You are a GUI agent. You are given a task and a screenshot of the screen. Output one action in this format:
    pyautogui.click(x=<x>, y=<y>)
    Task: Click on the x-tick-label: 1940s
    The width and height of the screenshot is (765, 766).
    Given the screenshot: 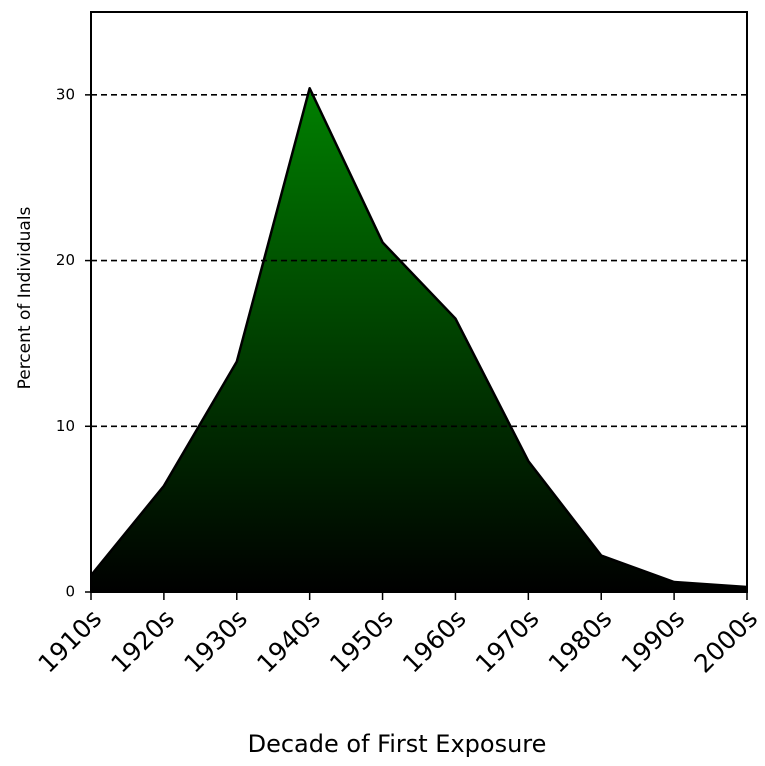 What is the action you would take?
    pyautogui.click(x=288, y=641)
    